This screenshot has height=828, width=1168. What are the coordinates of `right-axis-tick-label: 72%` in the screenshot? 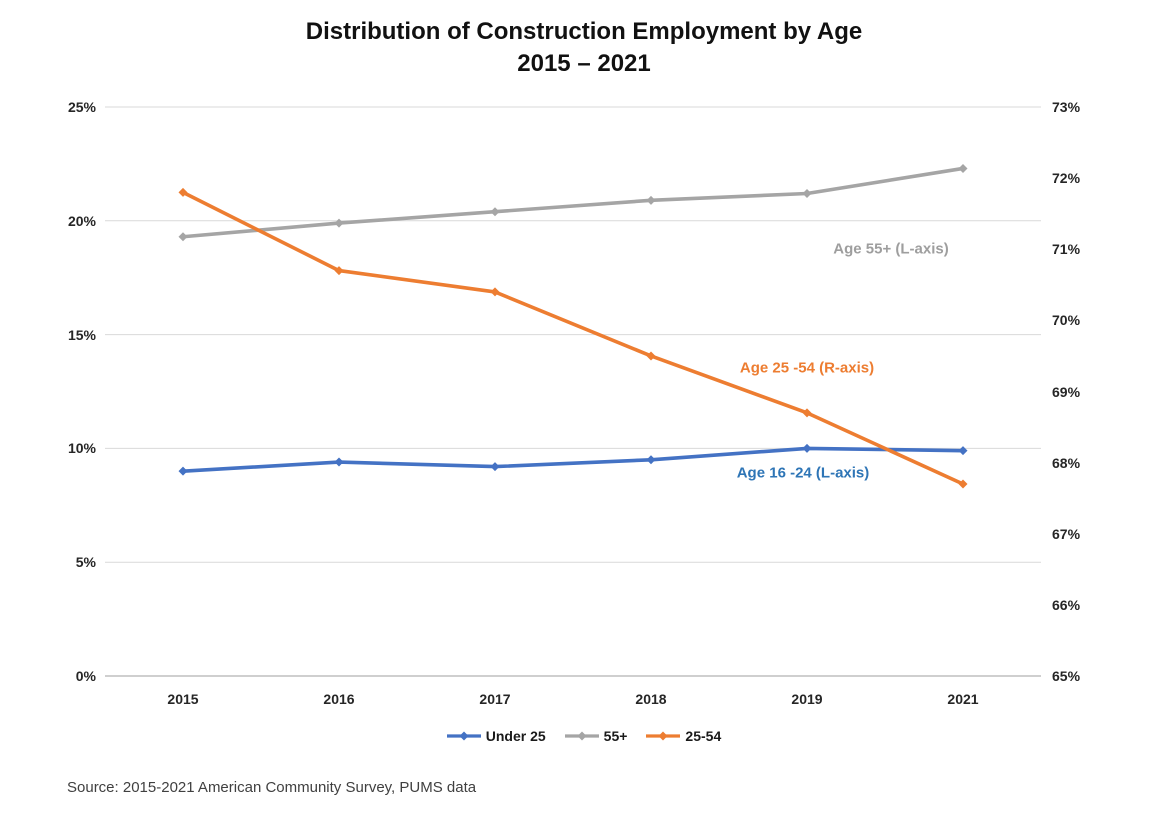 It's located at (1066, 178).